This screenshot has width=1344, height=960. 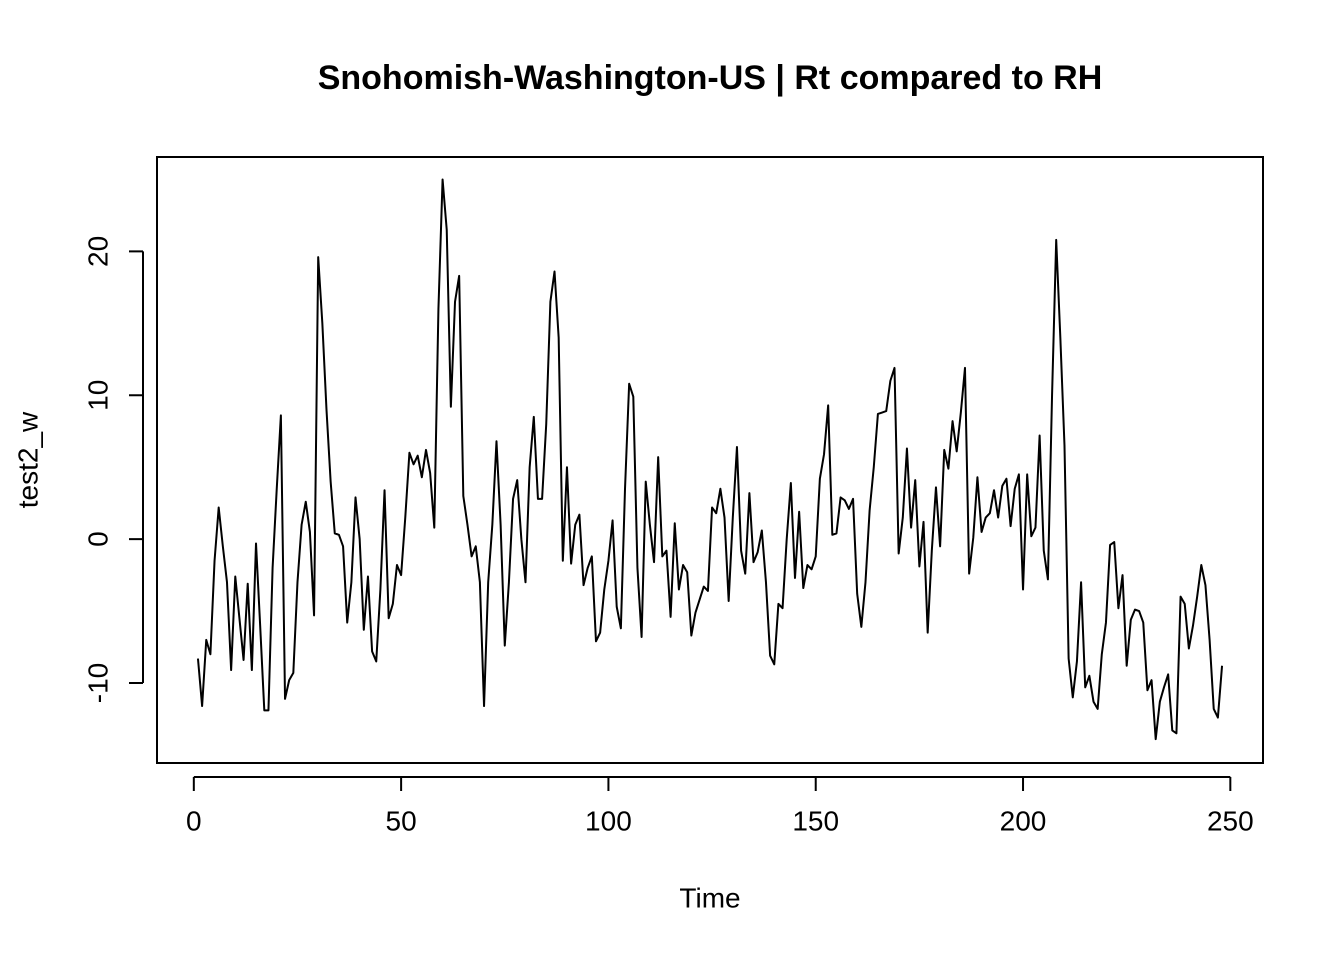 I want to click on y-tick-label: 20, so click(x=97, y=251).